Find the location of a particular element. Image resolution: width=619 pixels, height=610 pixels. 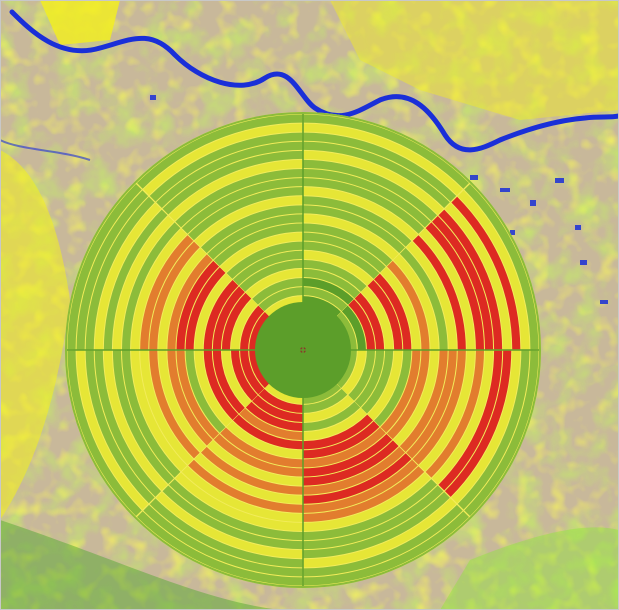

ring-segment-s1-r16 is located at coordinates (447, 289).